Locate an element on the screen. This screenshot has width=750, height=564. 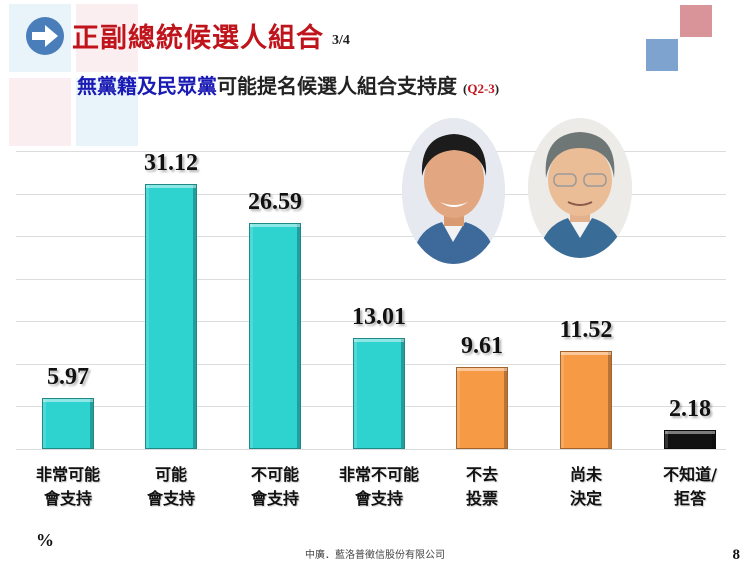
subtitle-highlight: 無黨籍及民眾黨 is located at coordinates (147, 86).